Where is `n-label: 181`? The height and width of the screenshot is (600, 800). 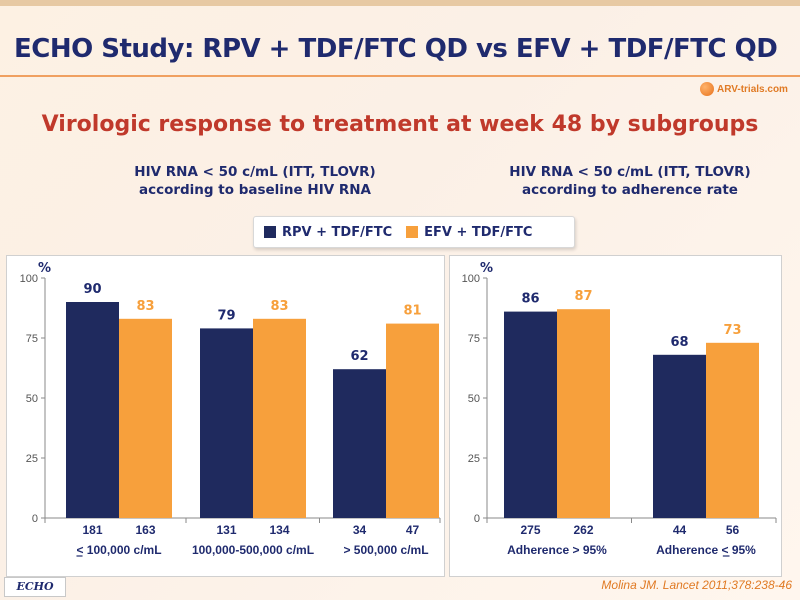
n-label: 181 is located at coordinates (92, 530).